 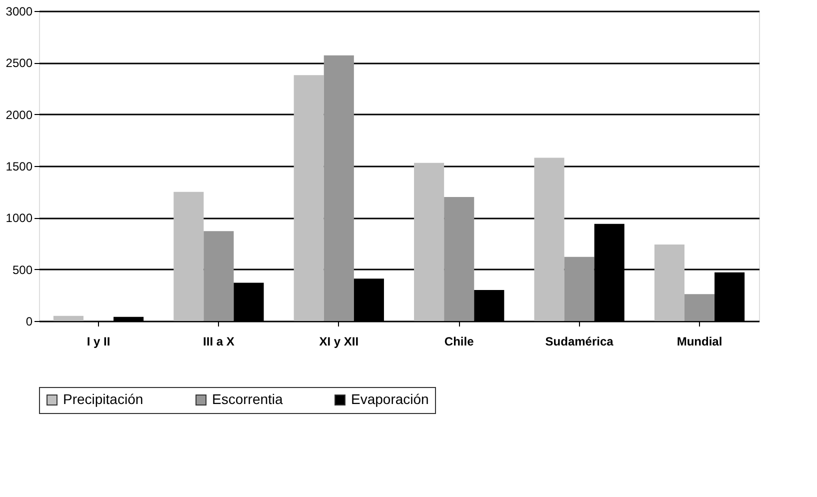 What do you see at coordinates (459, 341) in the screenshot?
I see `x-tick-label: Chile` at bounding box center [459, 341].